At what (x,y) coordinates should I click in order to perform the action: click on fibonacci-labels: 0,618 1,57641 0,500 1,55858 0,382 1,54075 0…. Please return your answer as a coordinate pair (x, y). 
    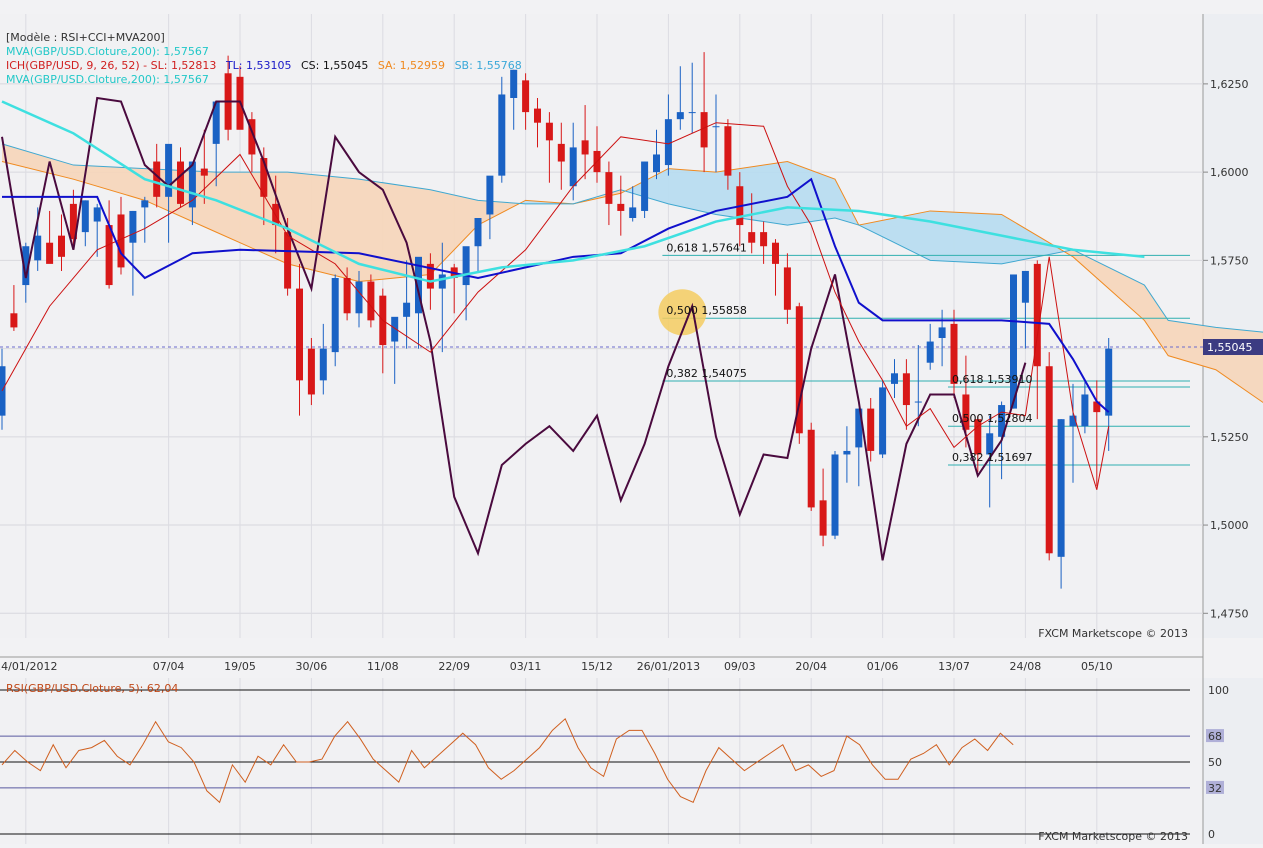
    Looking at the image, I should click on (849, 352).